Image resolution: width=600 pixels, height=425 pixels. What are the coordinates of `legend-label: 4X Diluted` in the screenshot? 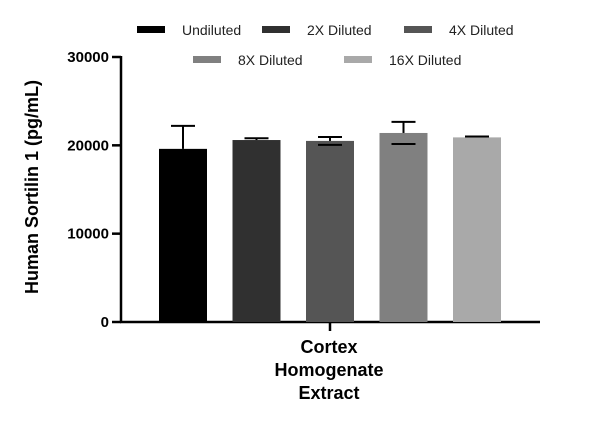 It's located at (481, 30).